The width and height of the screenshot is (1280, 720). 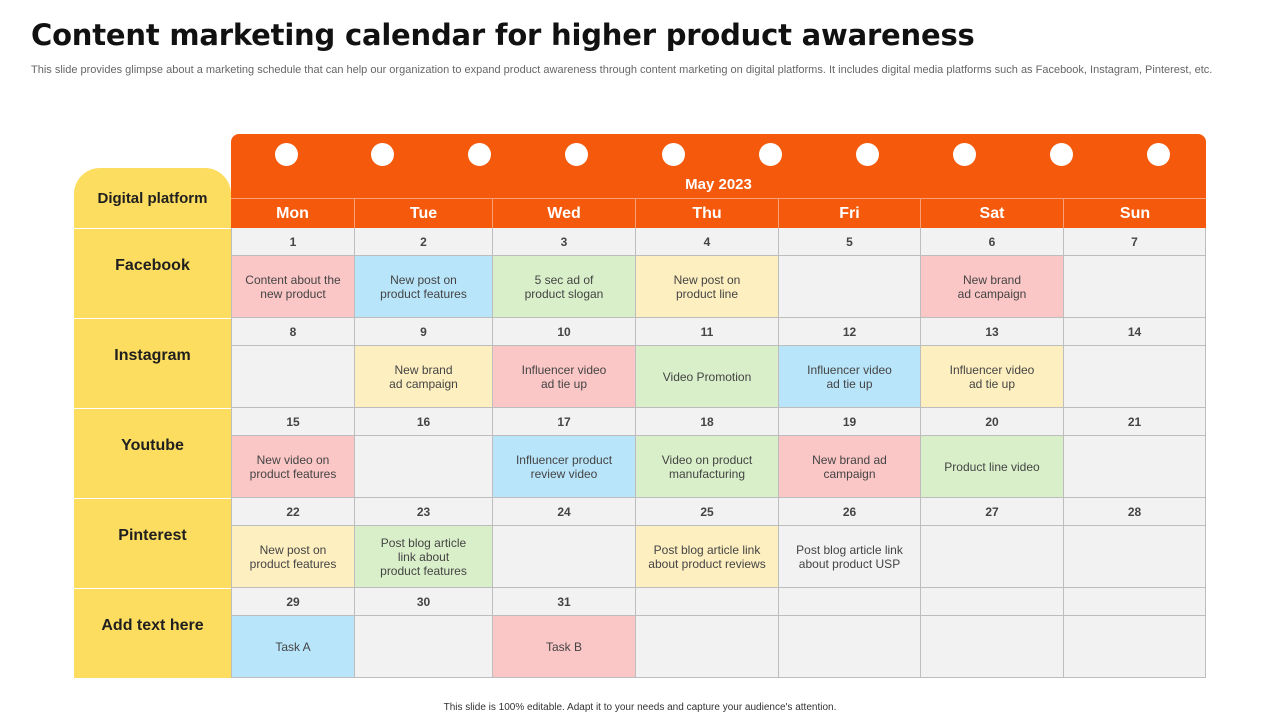 I want to click on day-number: 6, so click(x=992, y=242).